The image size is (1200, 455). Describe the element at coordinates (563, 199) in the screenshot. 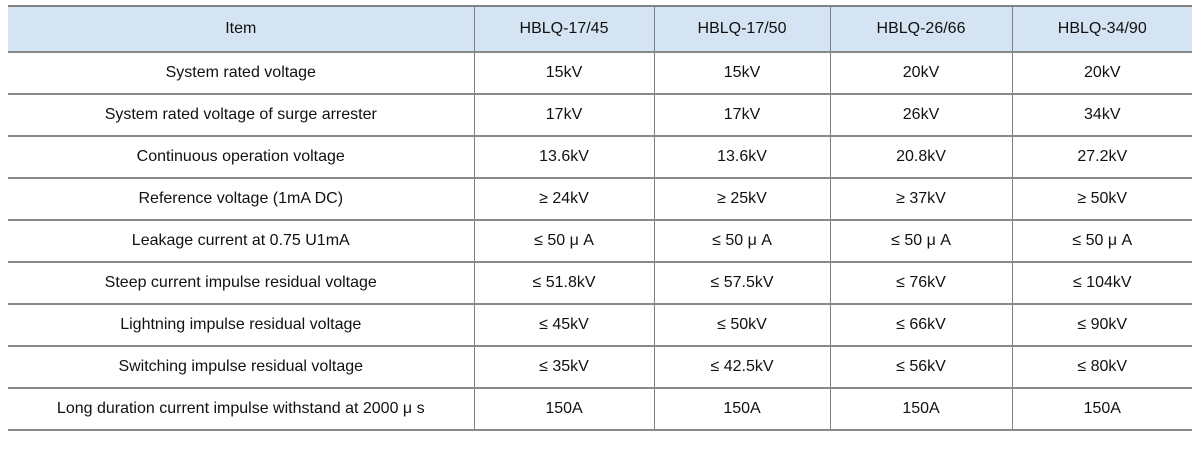

I see `value-cell: ≥ 24kV` at that location.